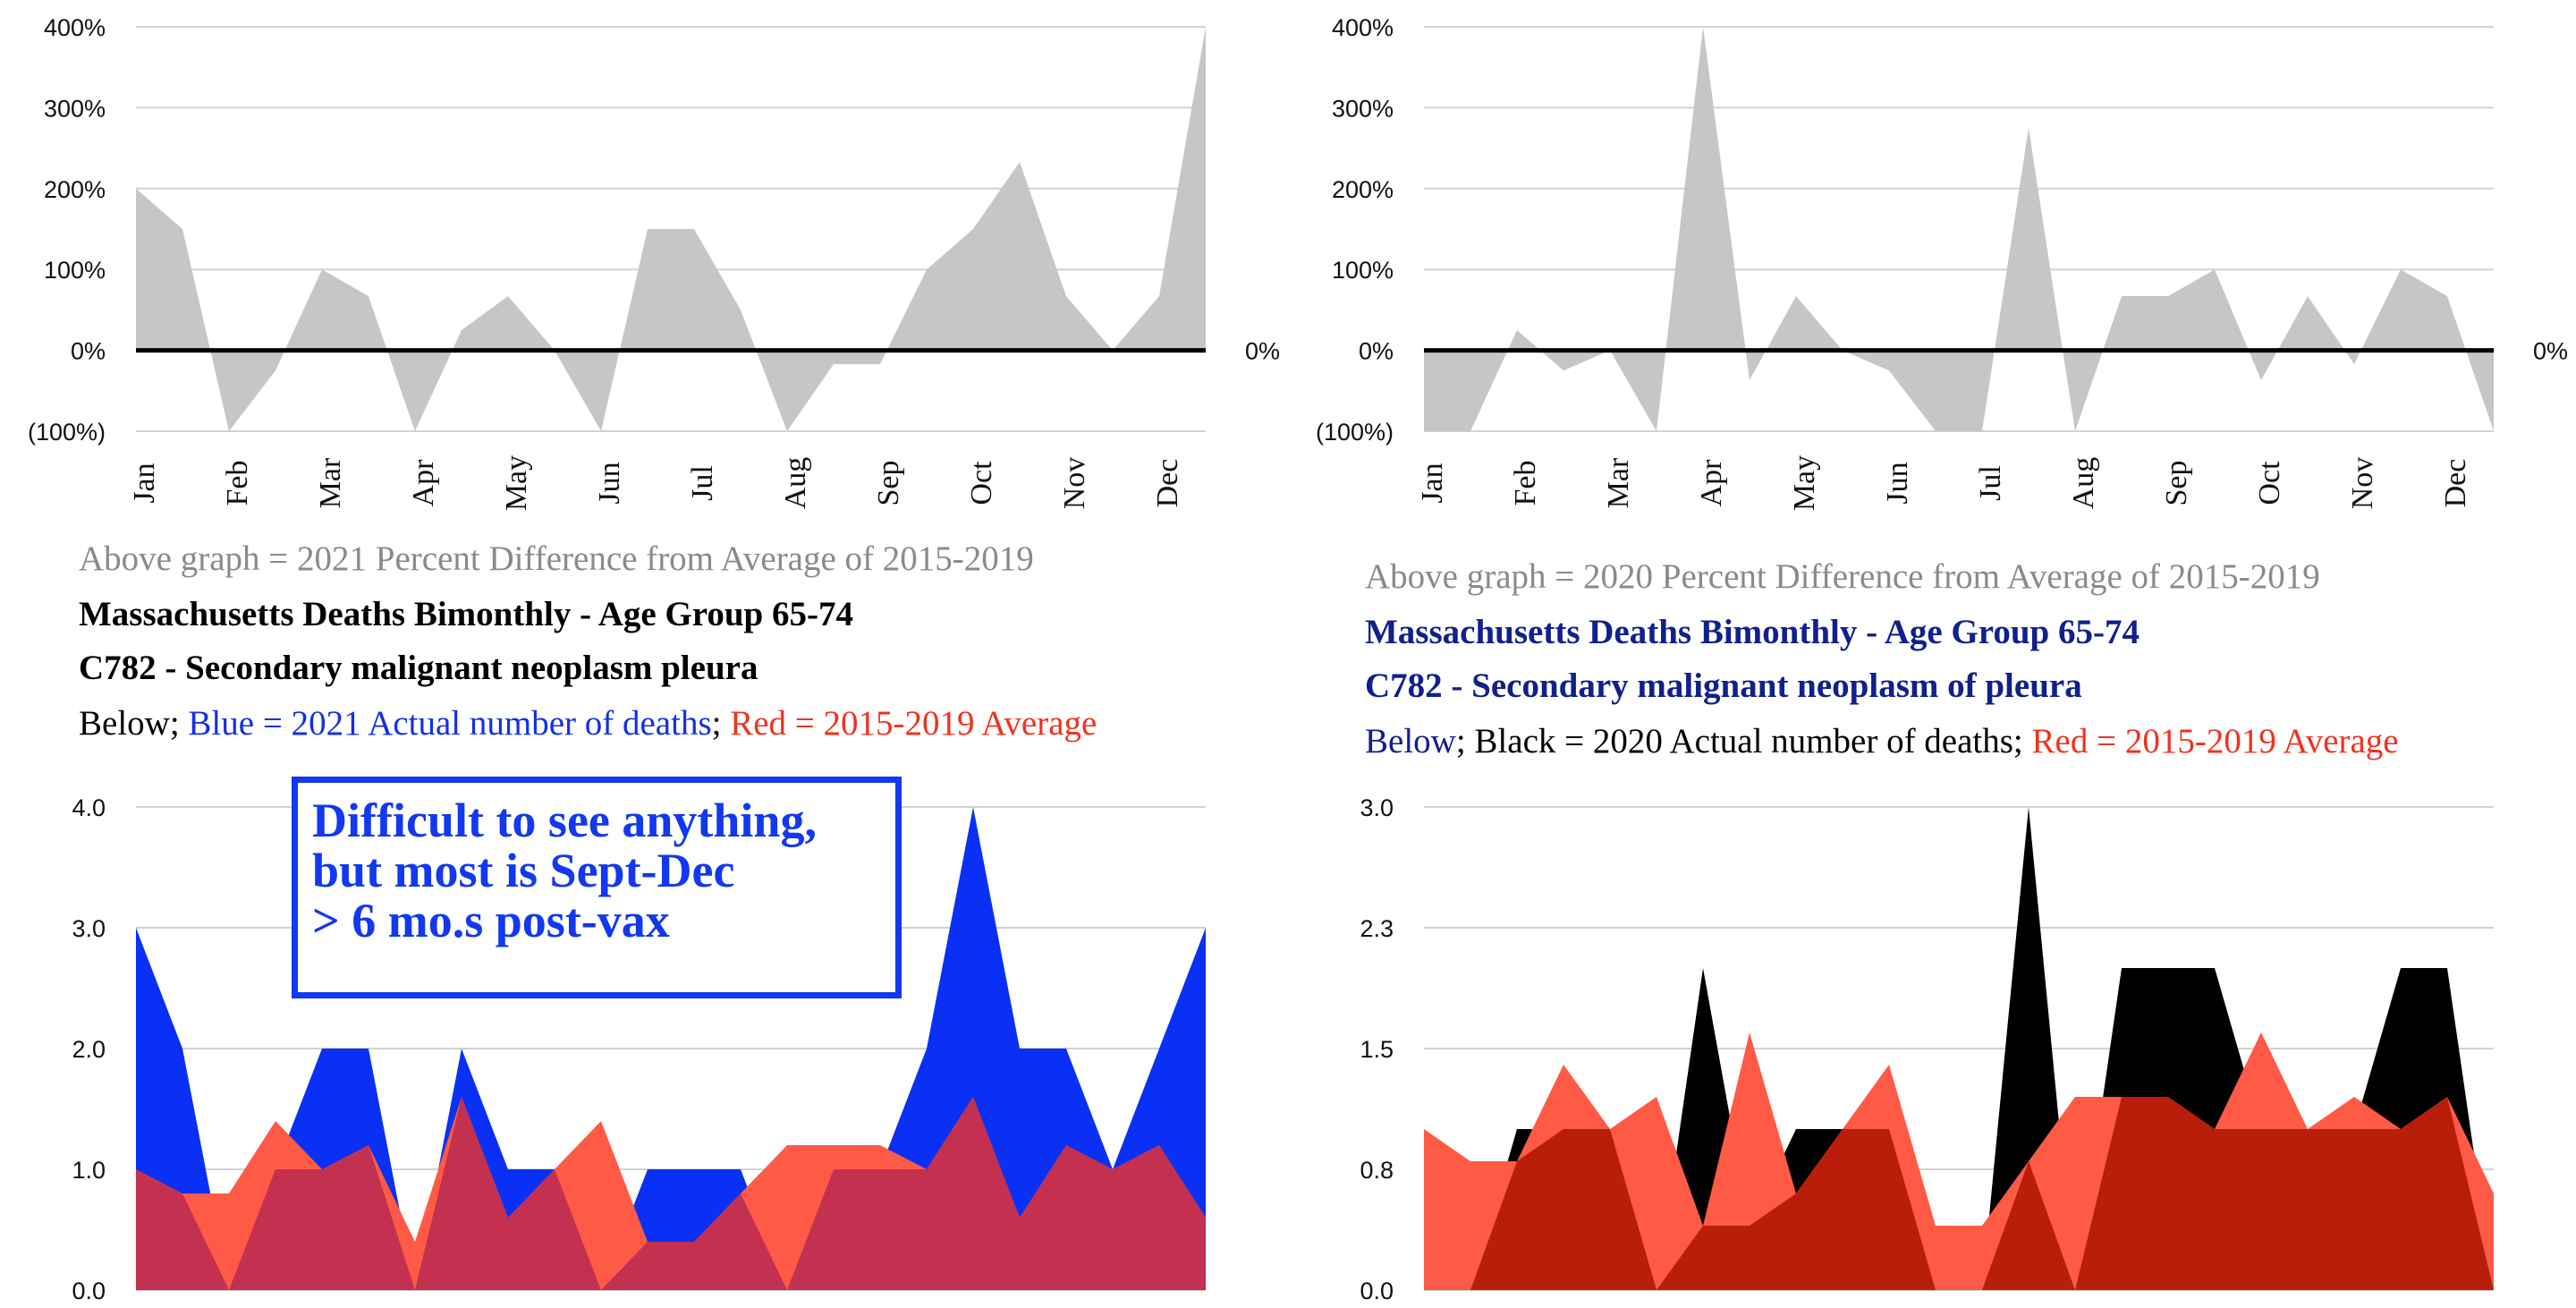 Image resolution: width=2576 pixels, height=1308 pixels. Describe the element at coordinates (89, 807) in the screenshot. I see `y-tick-label: 4.0` at that location.